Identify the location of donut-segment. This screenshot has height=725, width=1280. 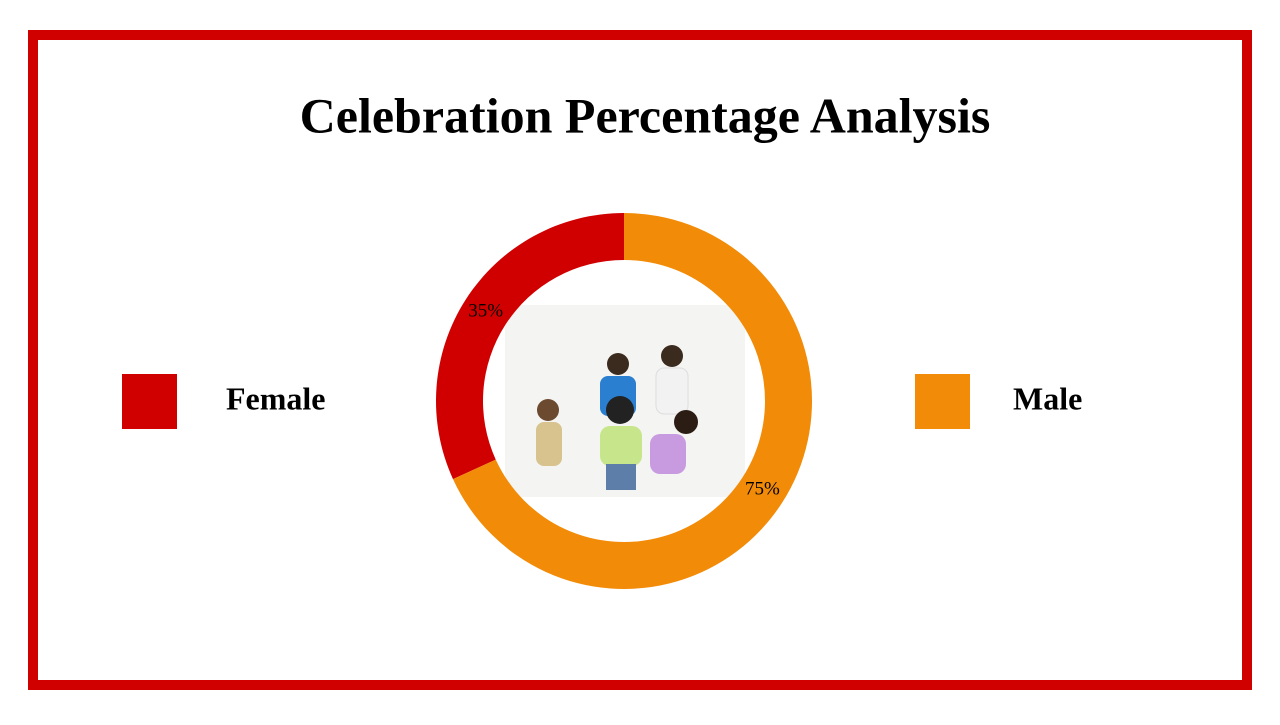
(530, 346).